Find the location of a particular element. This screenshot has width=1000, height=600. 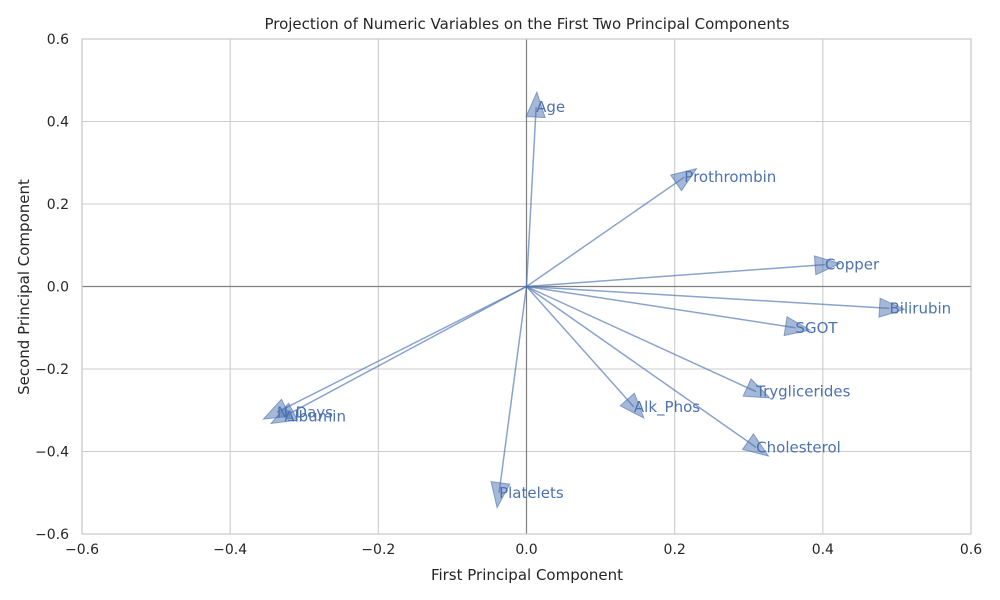

x-axis-ticks: −0.6 −0.4 −0.2 0.0 0.2 0.4 0.6 is located at coordinates (523, 550).